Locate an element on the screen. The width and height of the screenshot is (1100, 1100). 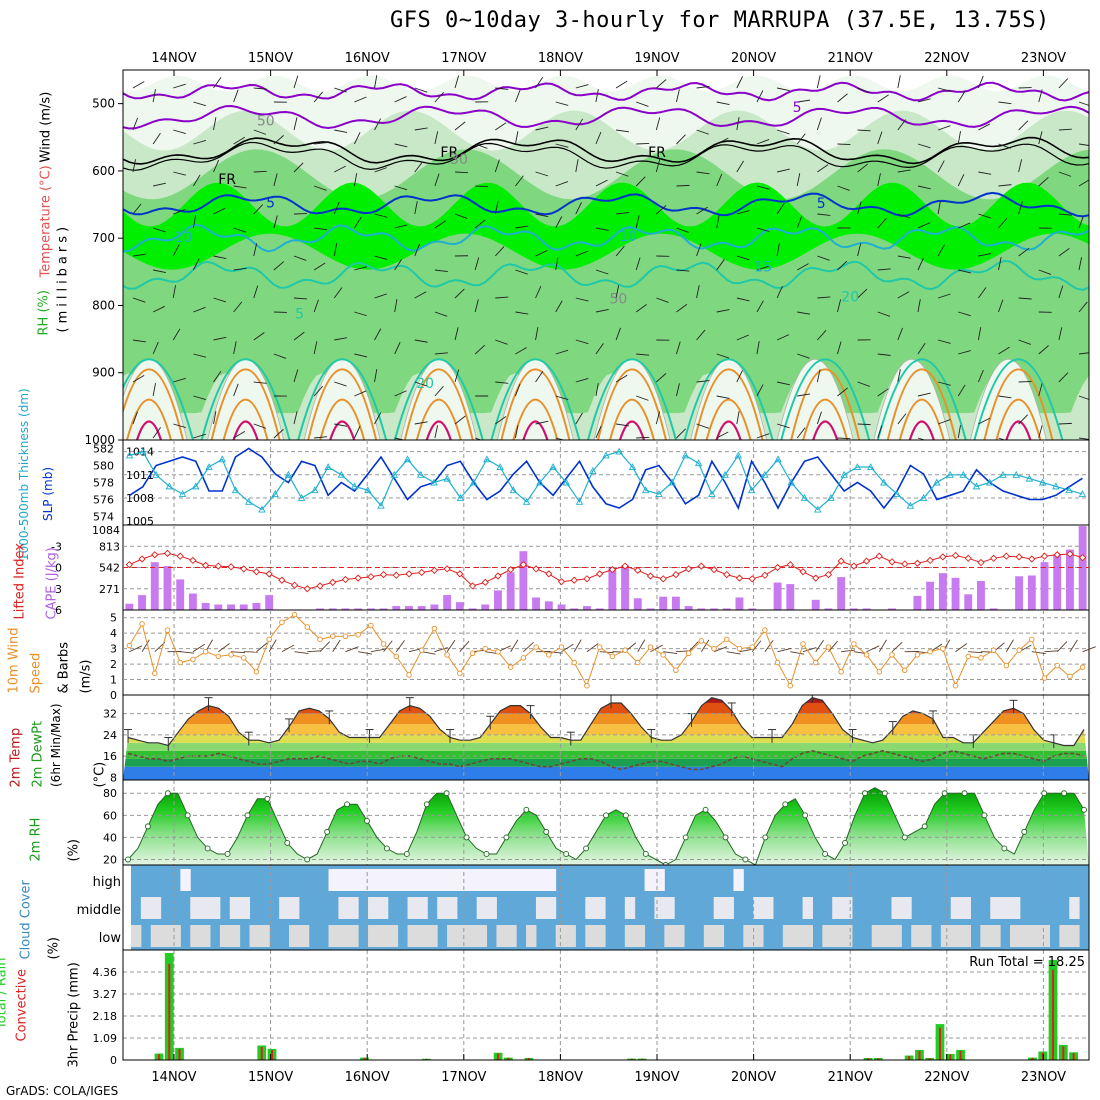
ytick-label: 1000 is located at coordinates (99, 440).